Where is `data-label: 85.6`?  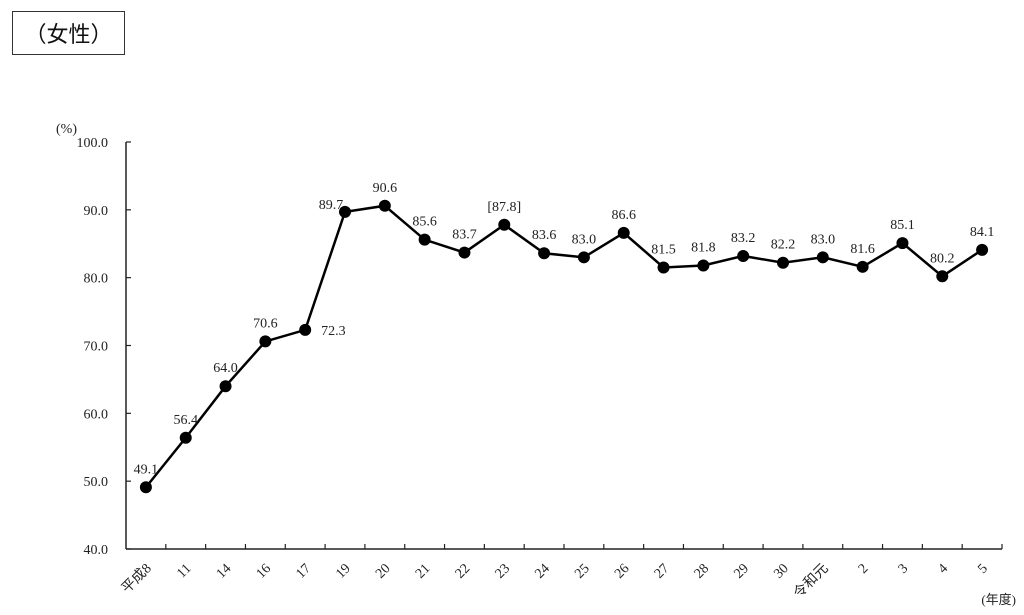 data-label: 85.6 is located at coordinates (424, 222).